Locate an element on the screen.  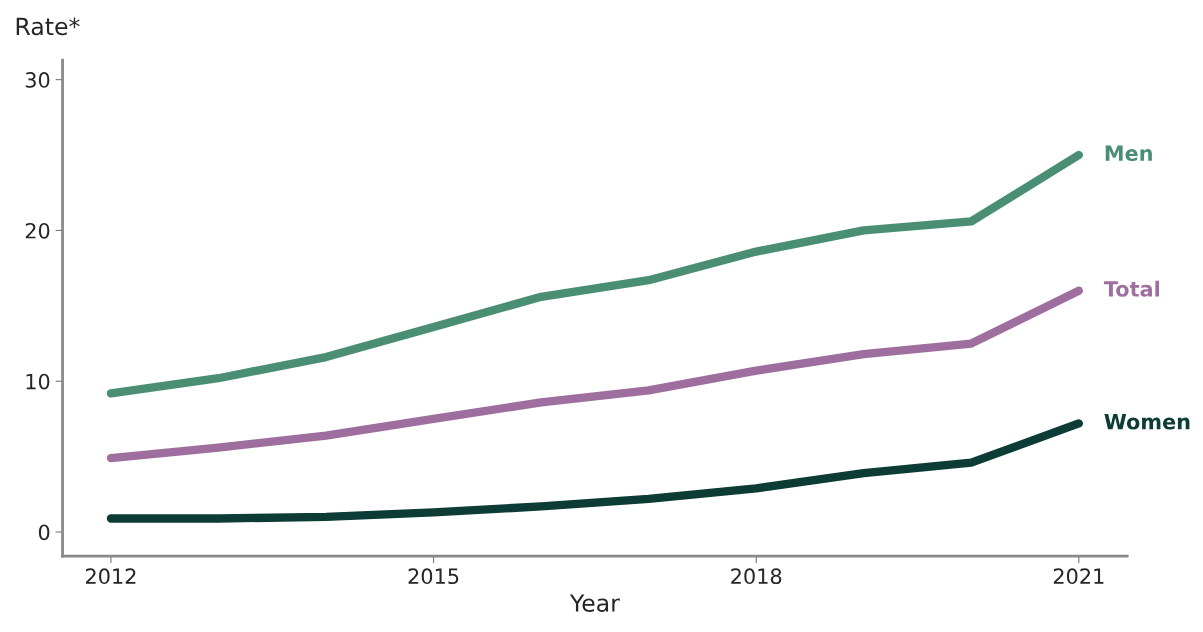
y-tick-label: 30 is located at coordinates (37, 80).